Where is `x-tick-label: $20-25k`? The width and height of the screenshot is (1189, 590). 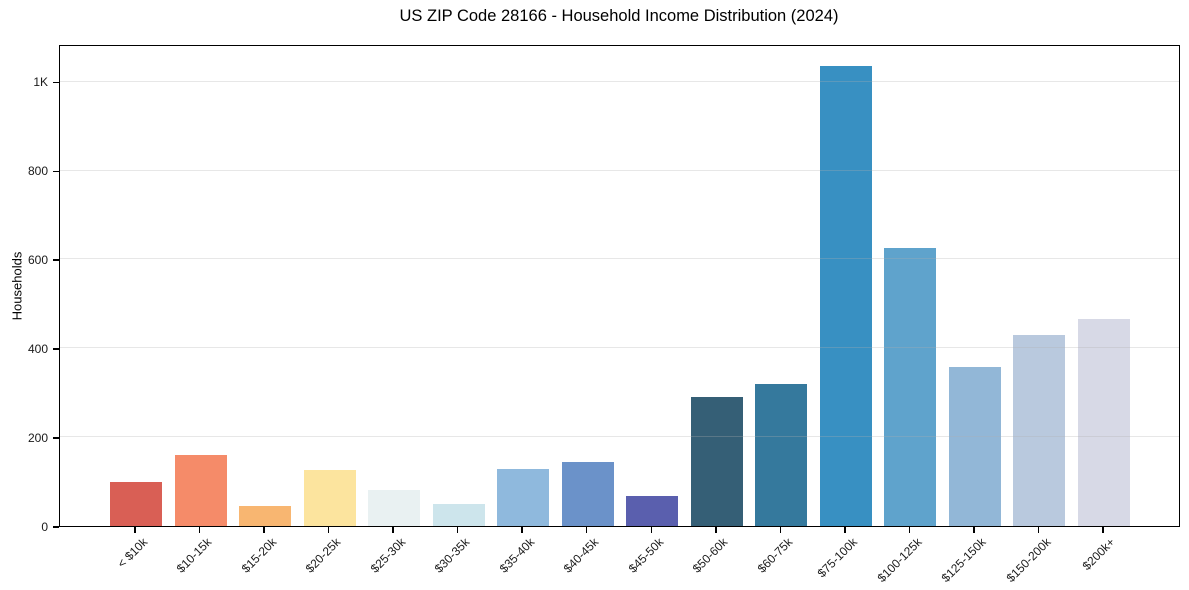
x-tick-label: $20-25k is located at coordinates (323, 555).